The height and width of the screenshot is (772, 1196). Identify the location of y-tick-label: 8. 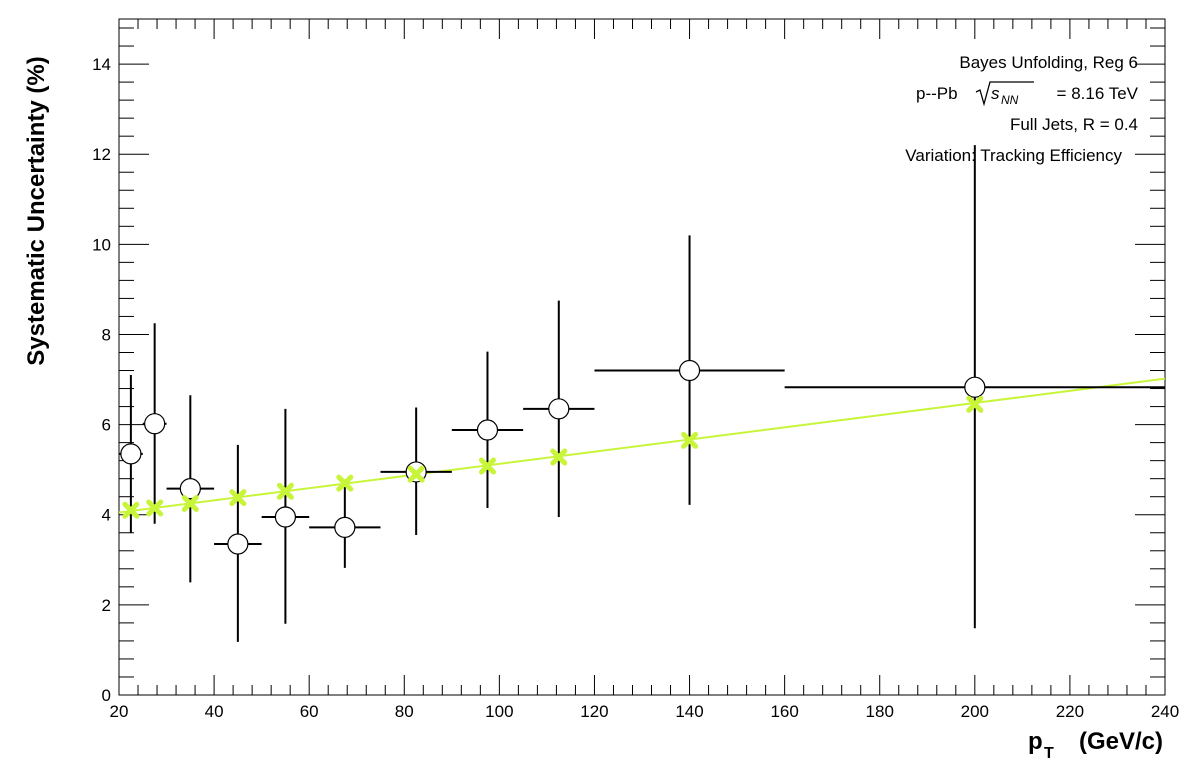
(106, 334).